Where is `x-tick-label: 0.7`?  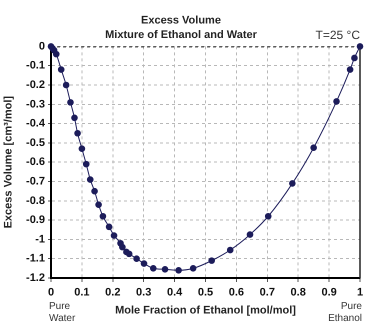
x-tick-label: 0.7 is located at coordinates (267, 292).